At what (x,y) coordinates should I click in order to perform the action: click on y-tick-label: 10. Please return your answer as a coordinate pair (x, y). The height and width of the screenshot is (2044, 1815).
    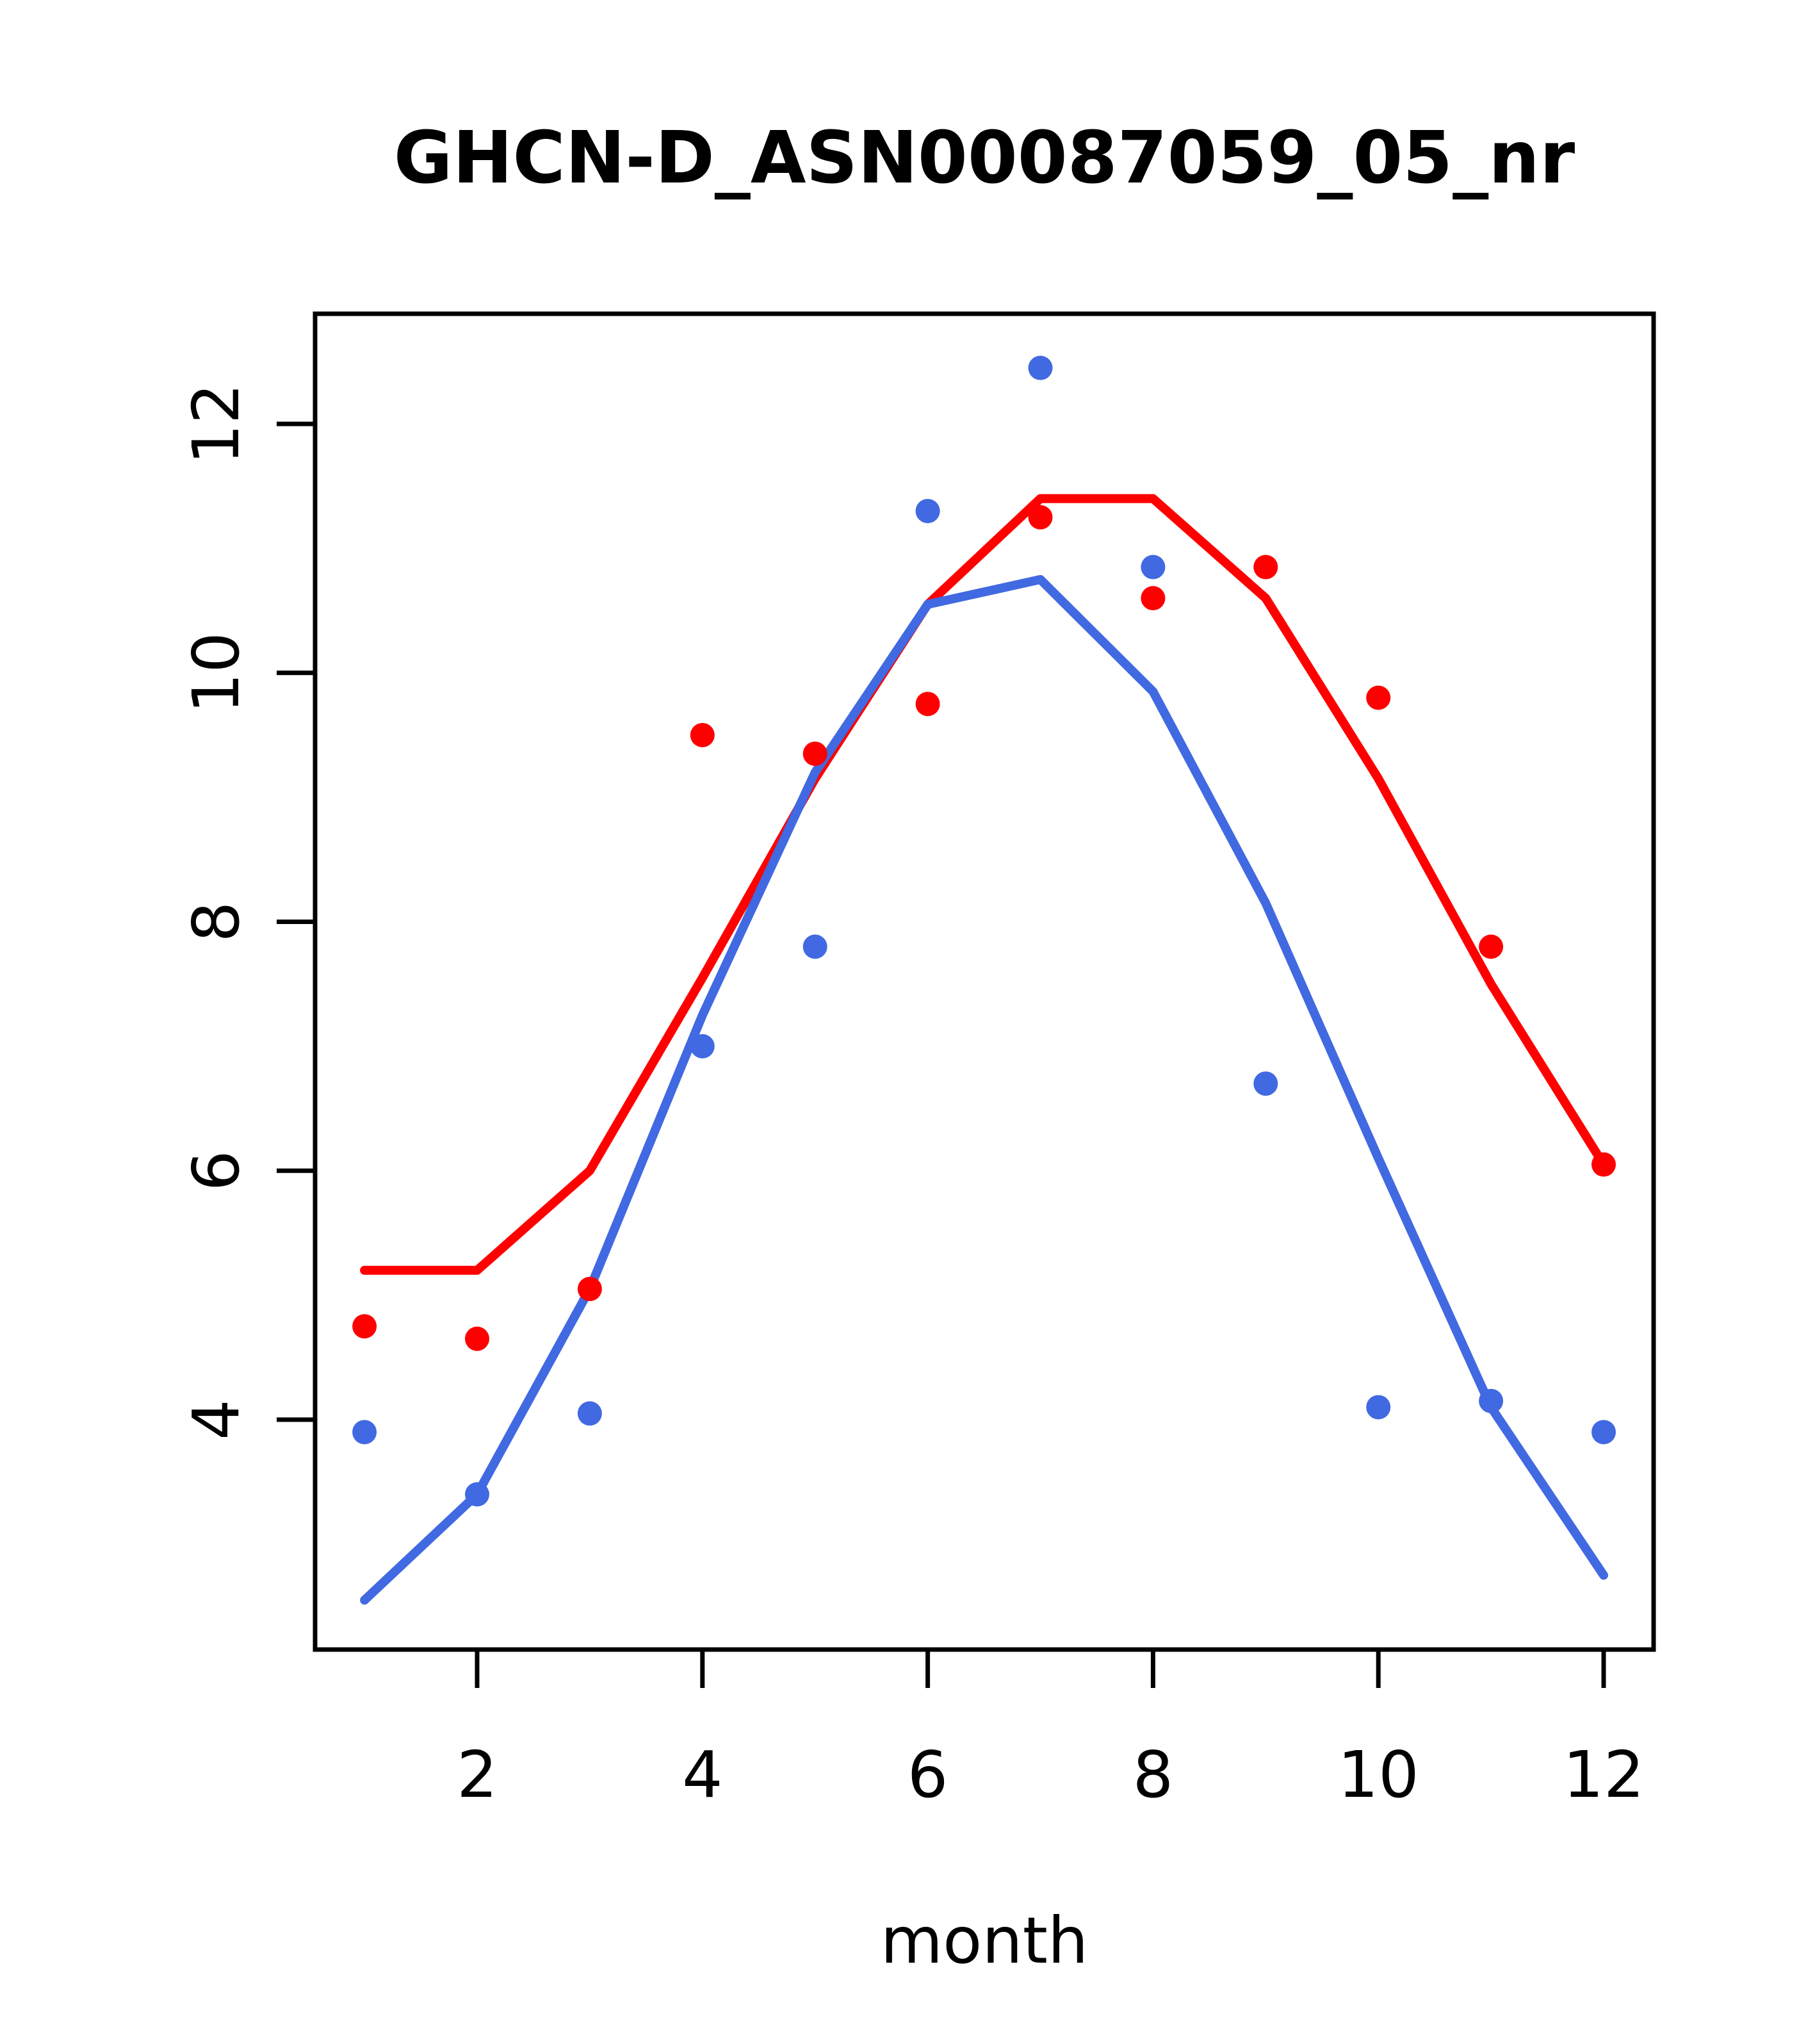
    Looking at the image, I should click on (216, 672).